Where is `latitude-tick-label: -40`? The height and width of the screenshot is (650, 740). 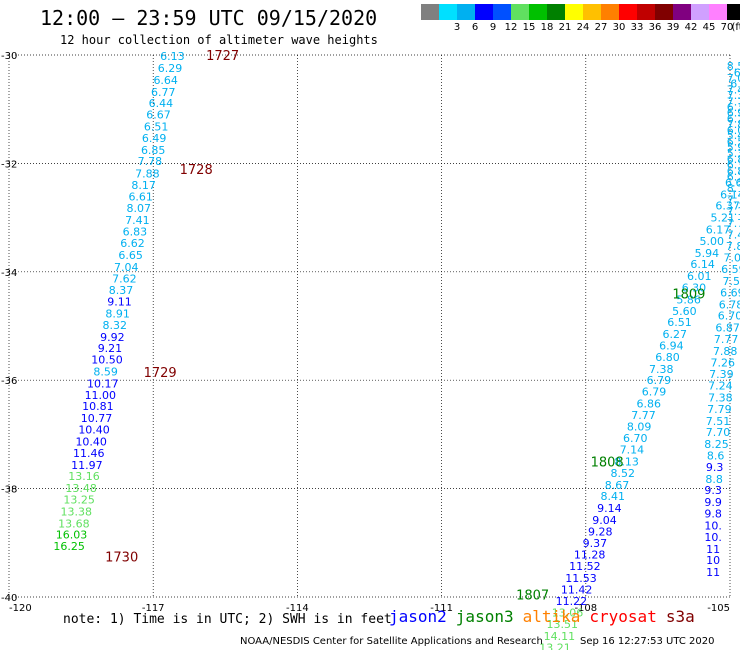
latitude-tick-label: -40 is located at coordinates (9, 598).